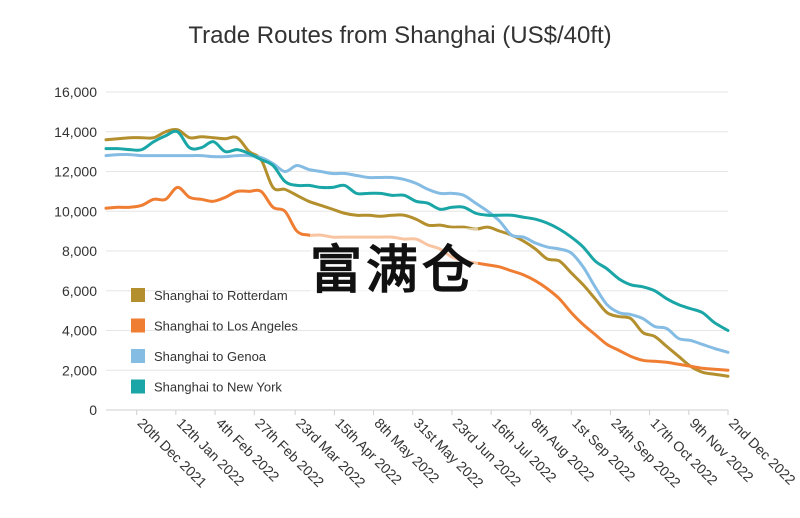  Describe the element at coordinates (79, 251) in the screenshot. I see `y-tick-label: 8,000` at that location.